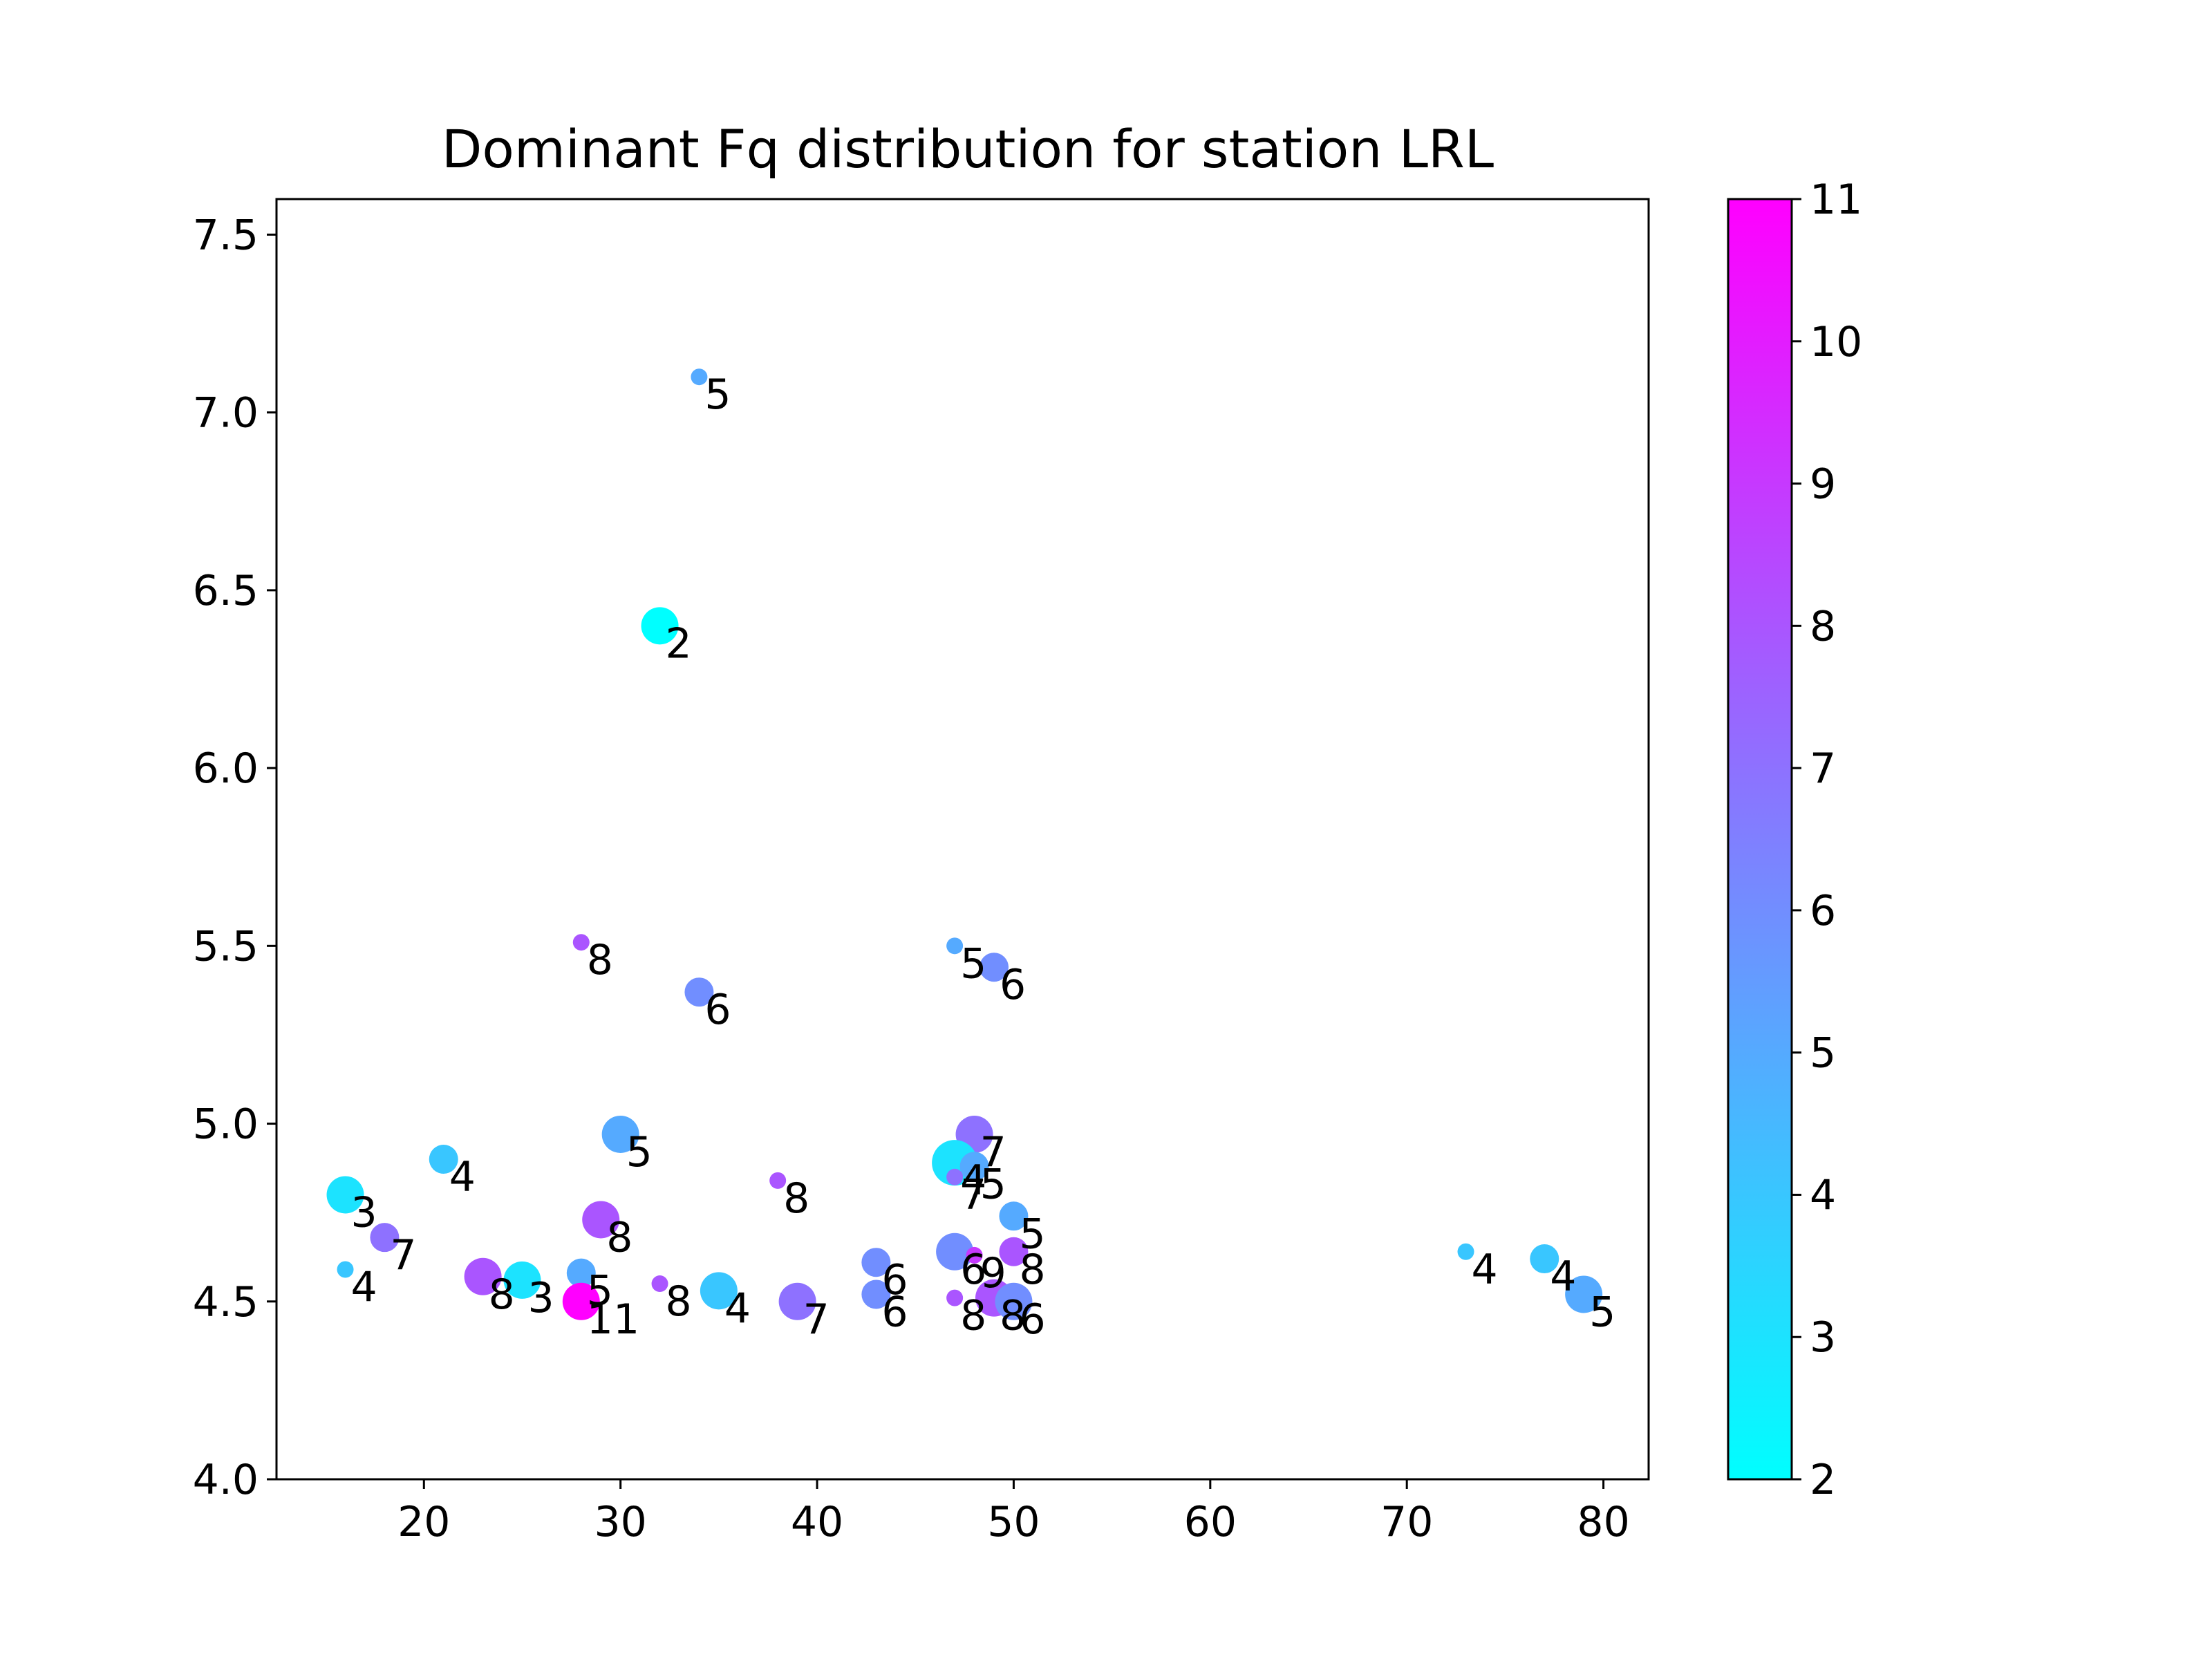 The image size is (2212, 1659). What do you see at coordinates (1823, 911) in the screenshot?
I see `colorbar-tick-label: 6` at bounding box center [1823, 911].